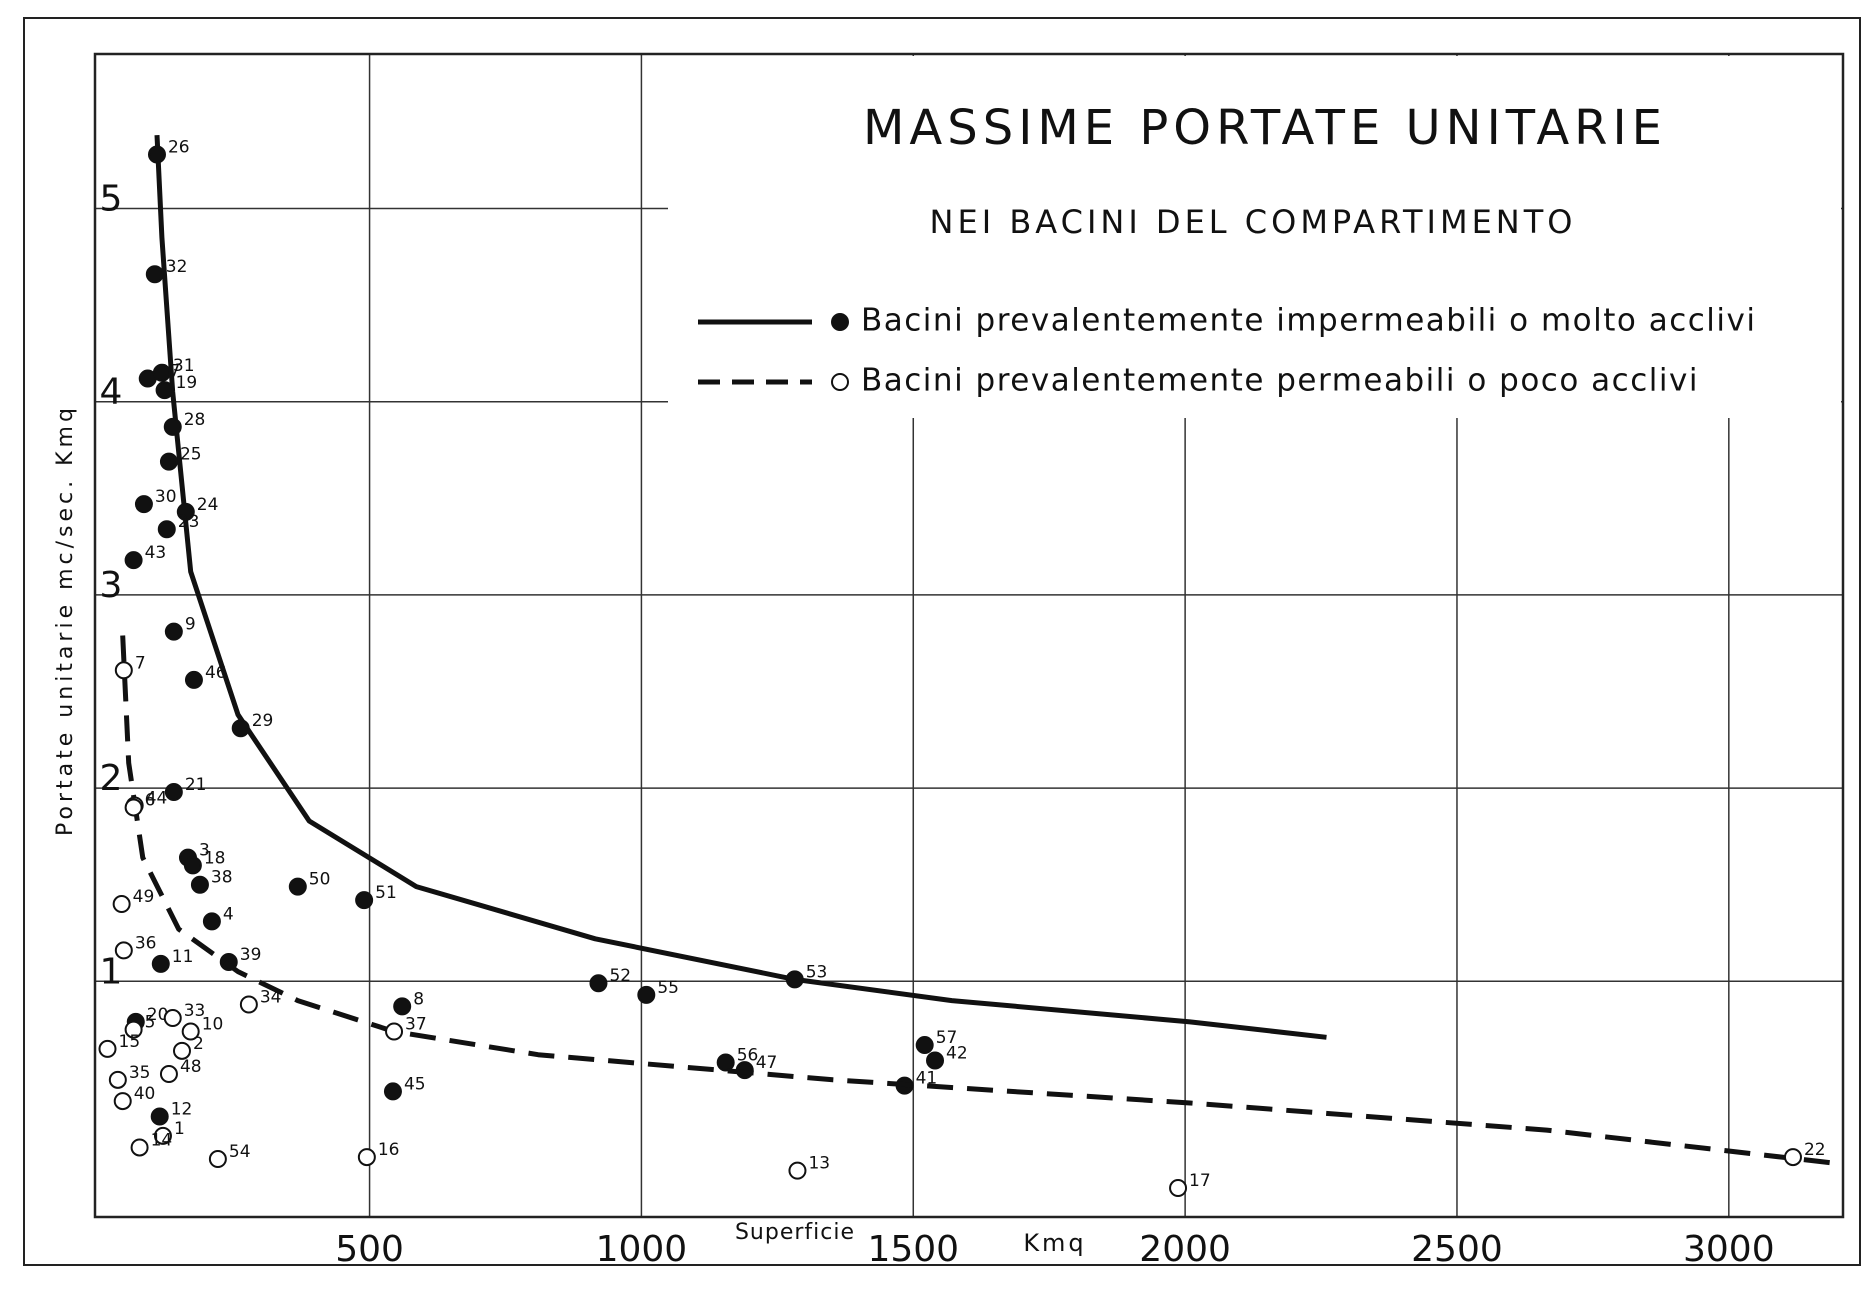 The image size is (1871, 1308). Describe the element at coordinates (196, 785) in the screenshot. I see `point-label: 21` at that location.